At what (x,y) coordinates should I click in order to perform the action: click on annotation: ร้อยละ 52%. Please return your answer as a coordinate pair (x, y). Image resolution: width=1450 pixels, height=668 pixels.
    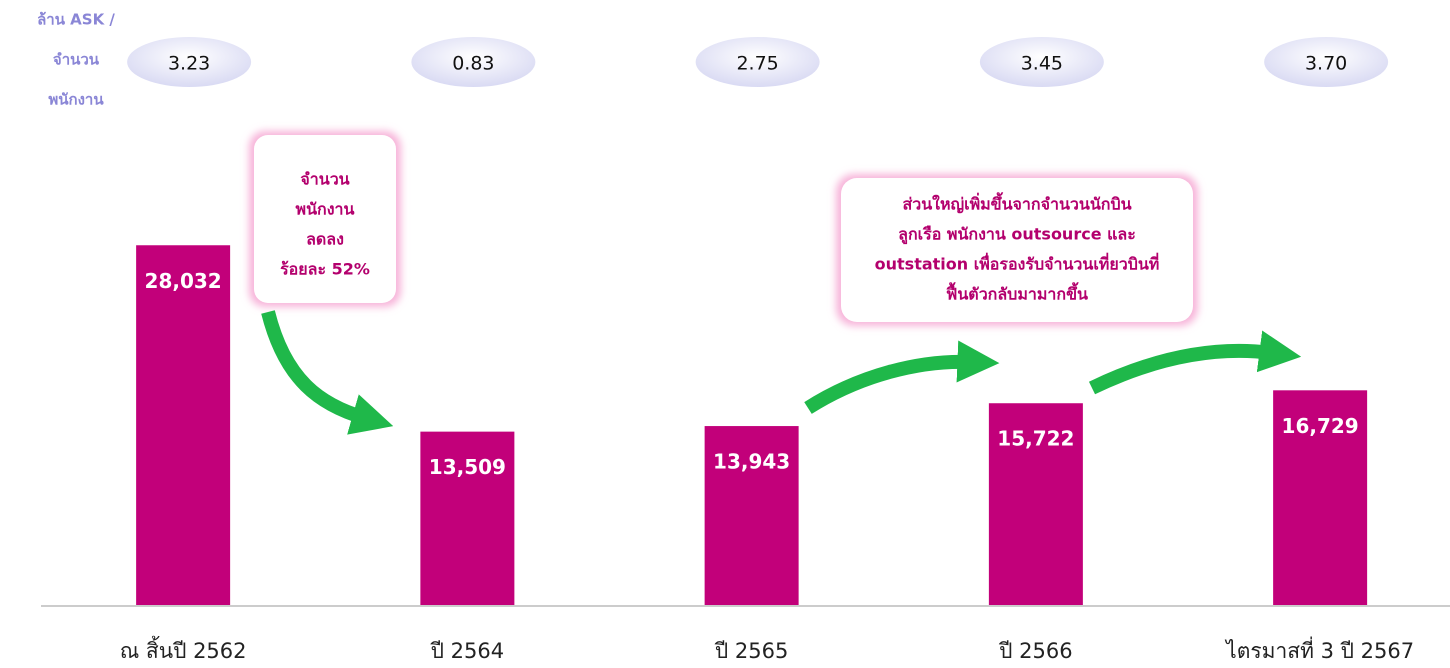
    Looking at the image, I should click on (325, 269).